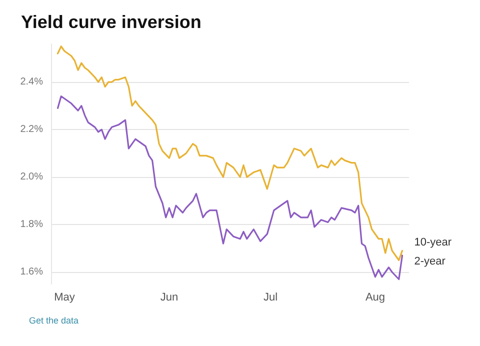 The image size is (480, 346). I want to click on y-tick-label: 1.6%, so click(32, 272).